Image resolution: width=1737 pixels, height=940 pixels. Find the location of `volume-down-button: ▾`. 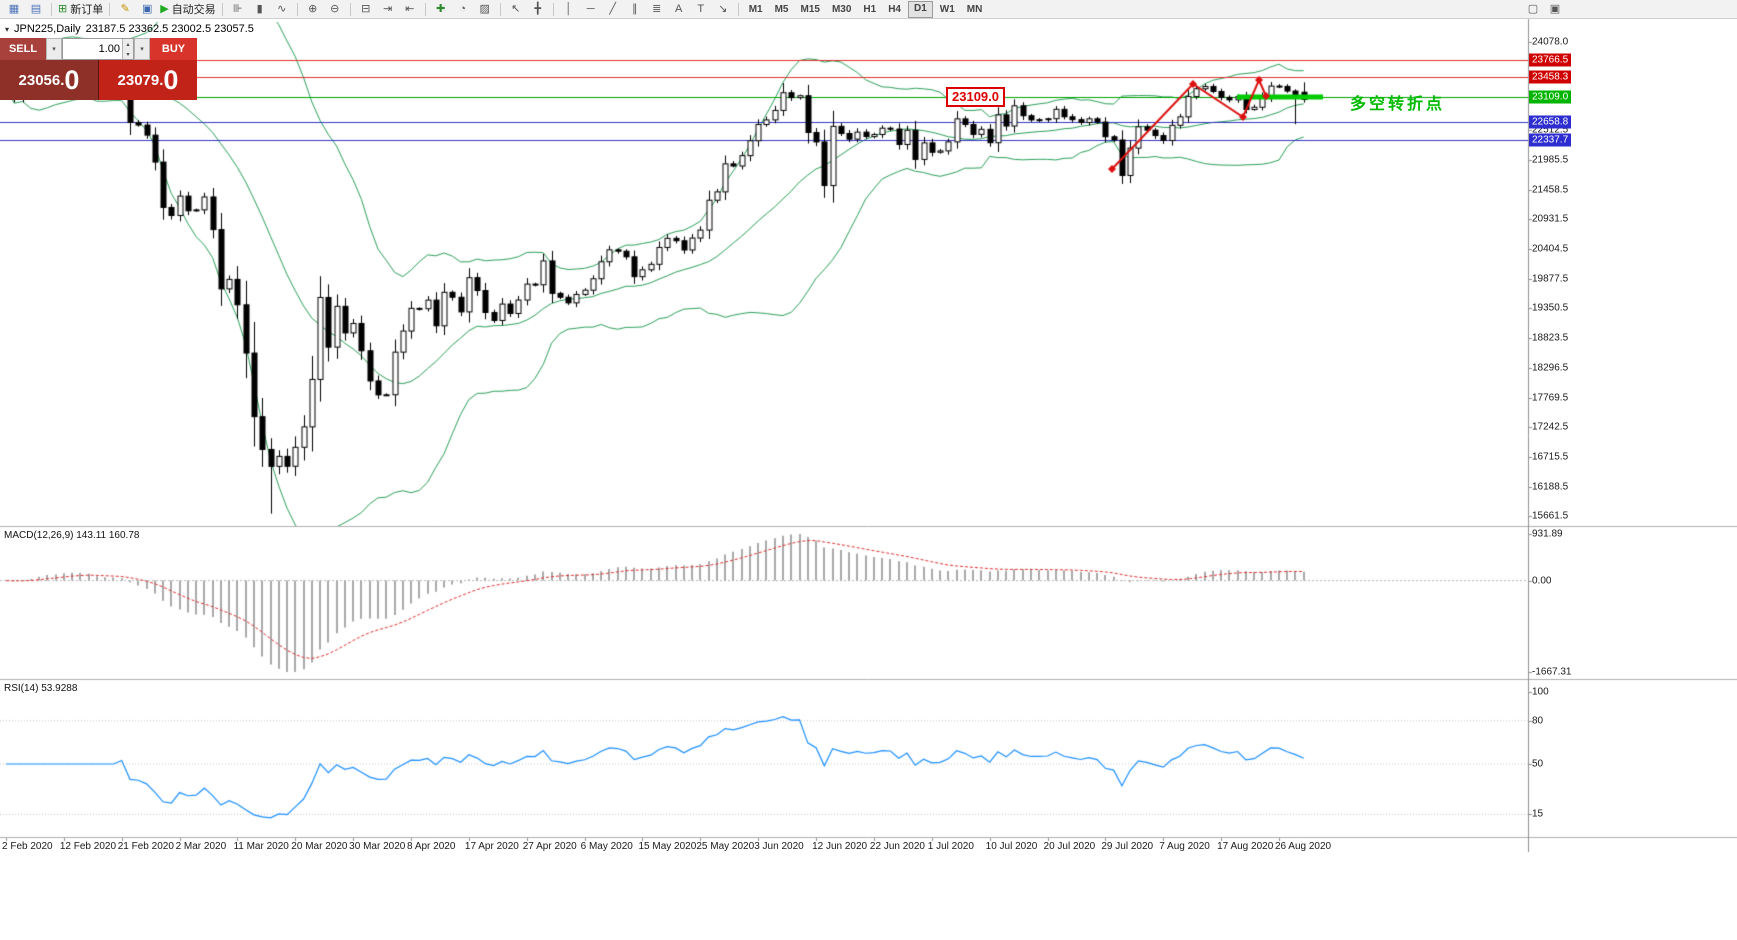

volume-down-button: ▾ is located at coordinates (128, 54).